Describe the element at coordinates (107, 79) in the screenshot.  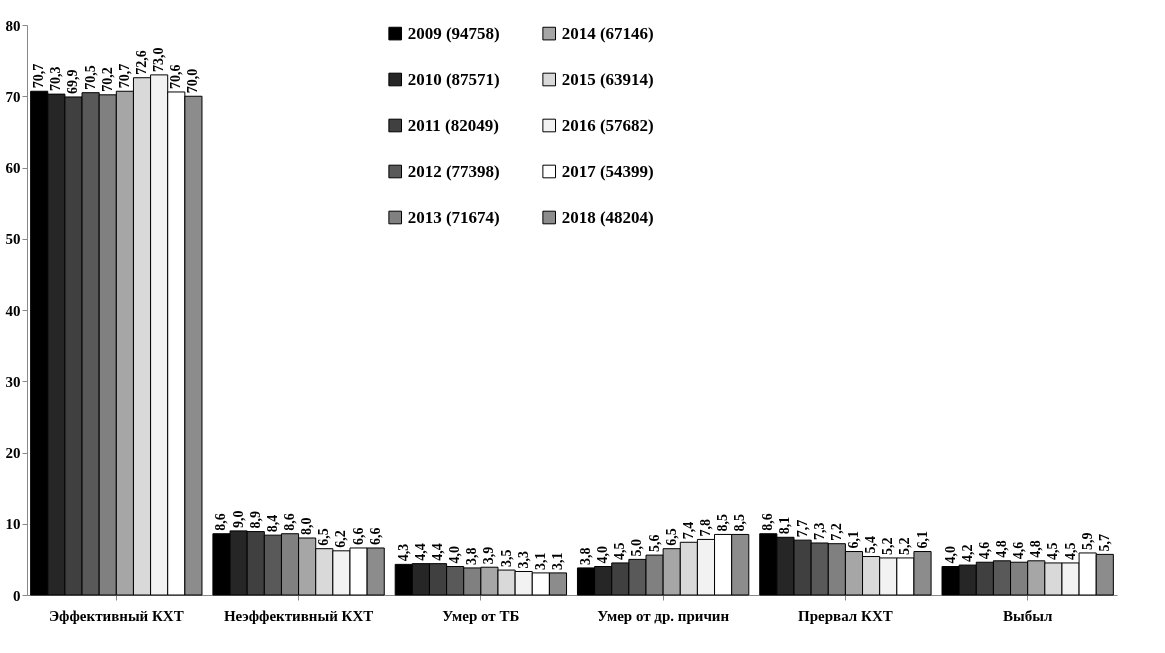
I see `data-label: 70,2` at that location.